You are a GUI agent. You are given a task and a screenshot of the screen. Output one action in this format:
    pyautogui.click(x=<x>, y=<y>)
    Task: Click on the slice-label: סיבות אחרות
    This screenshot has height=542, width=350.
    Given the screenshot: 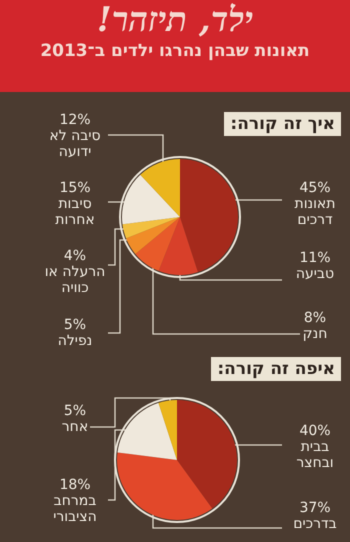 What is the action you would take?
    pyautogui.click(x=75, y=212)
    